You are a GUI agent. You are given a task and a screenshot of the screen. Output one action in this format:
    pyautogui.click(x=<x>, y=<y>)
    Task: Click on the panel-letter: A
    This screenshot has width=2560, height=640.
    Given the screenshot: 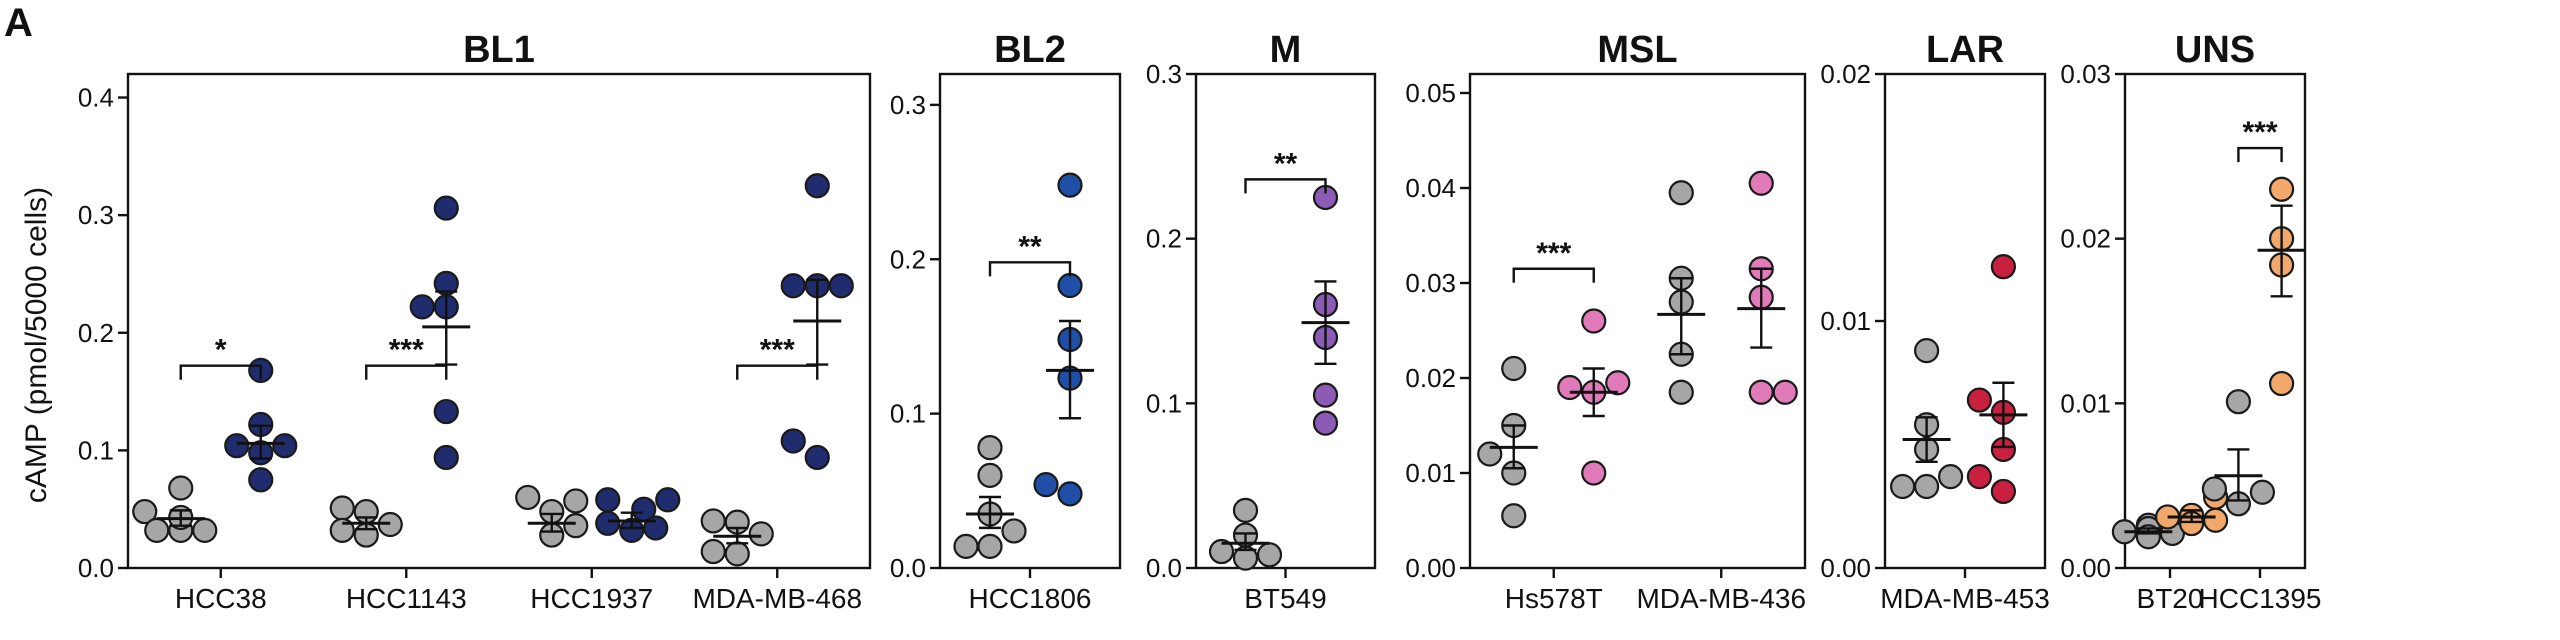 What is the action you would take?
    pyautogui.click(x=18, y=23)
    